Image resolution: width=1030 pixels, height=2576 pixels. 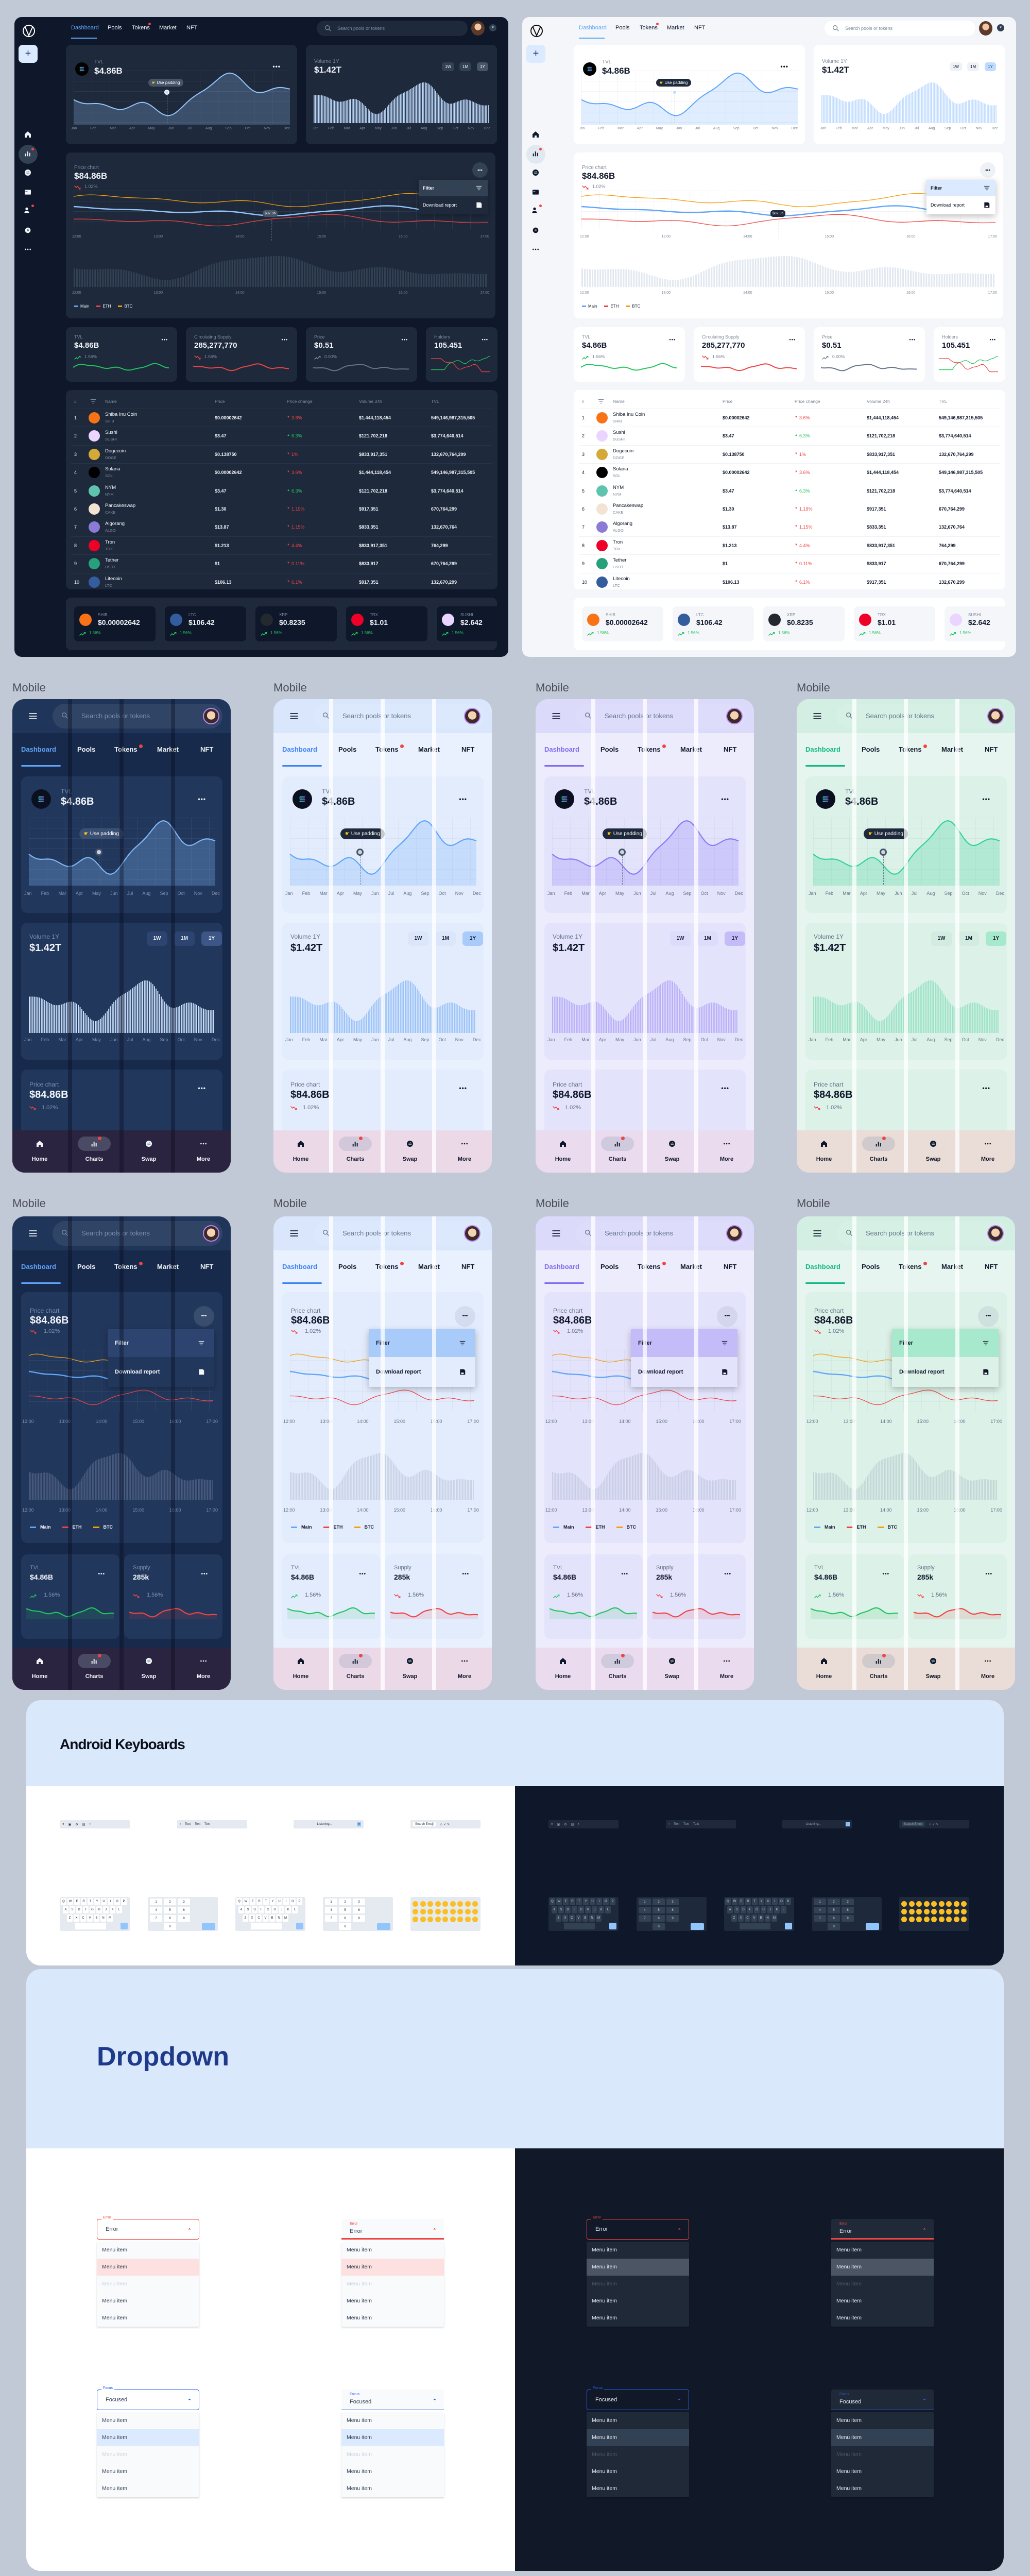 What do you see at coordinates (331, 1902) in the screenshot?
I see `number-key: 1` at bounding box center [331, 1902].